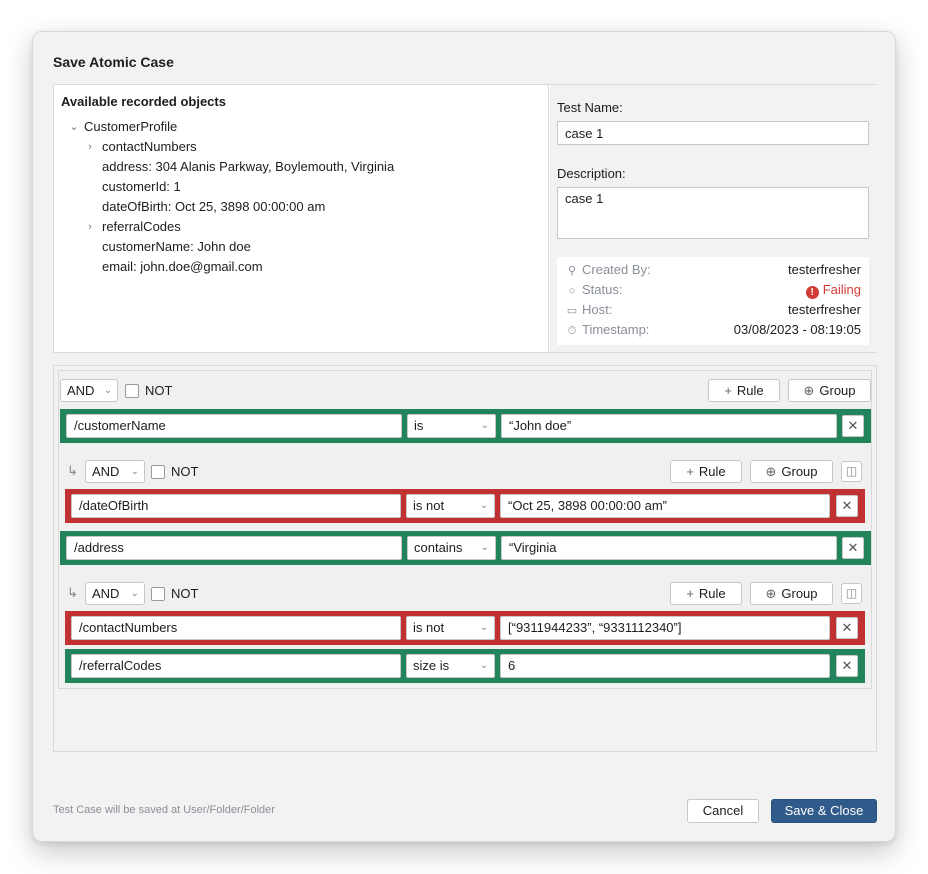 This screenshot has height=874, width=928. What do you see at coordinates (665, 506) in the screenshot?
I see `rule-value-input: “Oct 25, 3898 00:00:00 am”` at bounding box center [665, 506].